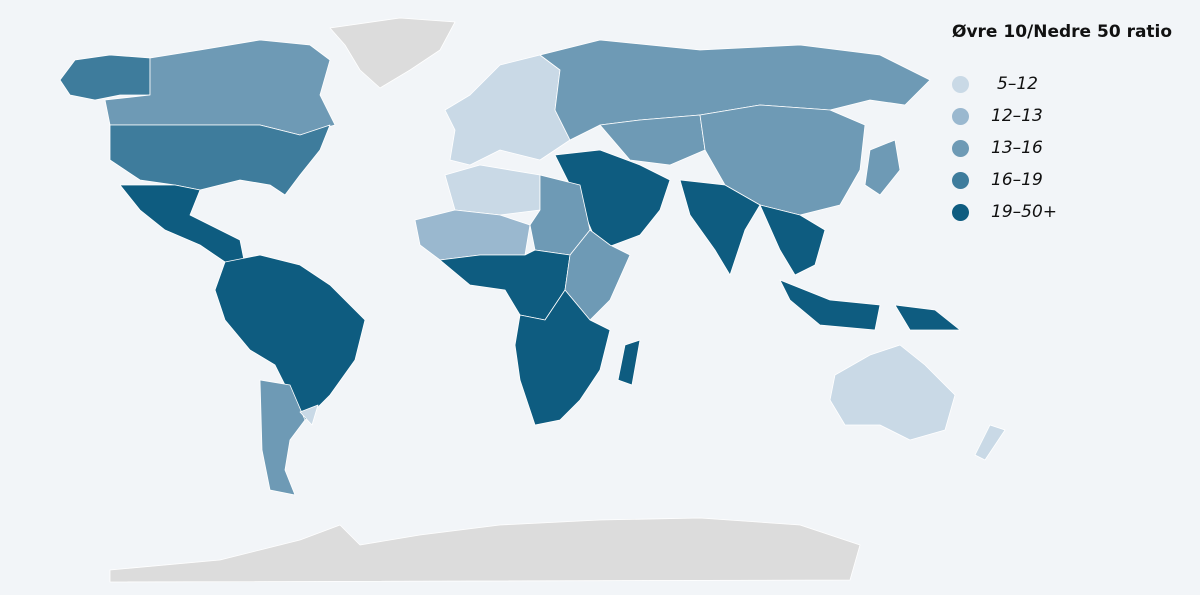  What do you see at coordinates (1062, 116) in the screenshot?
I see `legend-item: 12–13` at bounding box center [1062, 116].